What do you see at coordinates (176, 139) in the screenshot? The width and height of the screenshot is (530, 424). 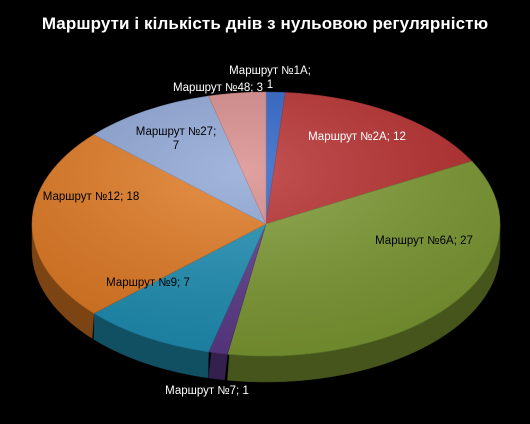 I see `data-label-6: Маршрут №27; 7` at bounding box center [176, 139].